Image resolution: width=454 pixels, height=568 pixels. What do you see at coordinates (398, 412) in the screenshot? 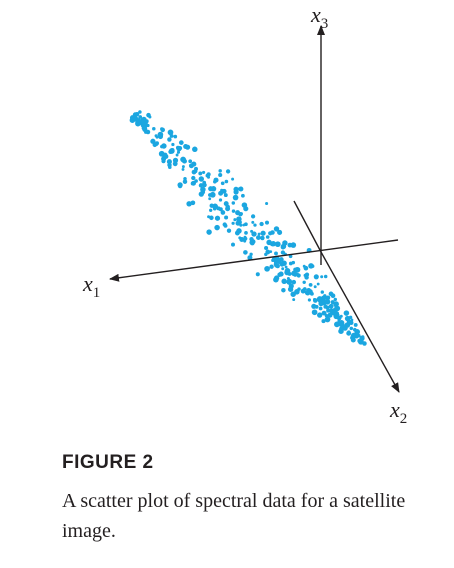
I see `x2-axis-label: x2` at bounding box center [398, 412].